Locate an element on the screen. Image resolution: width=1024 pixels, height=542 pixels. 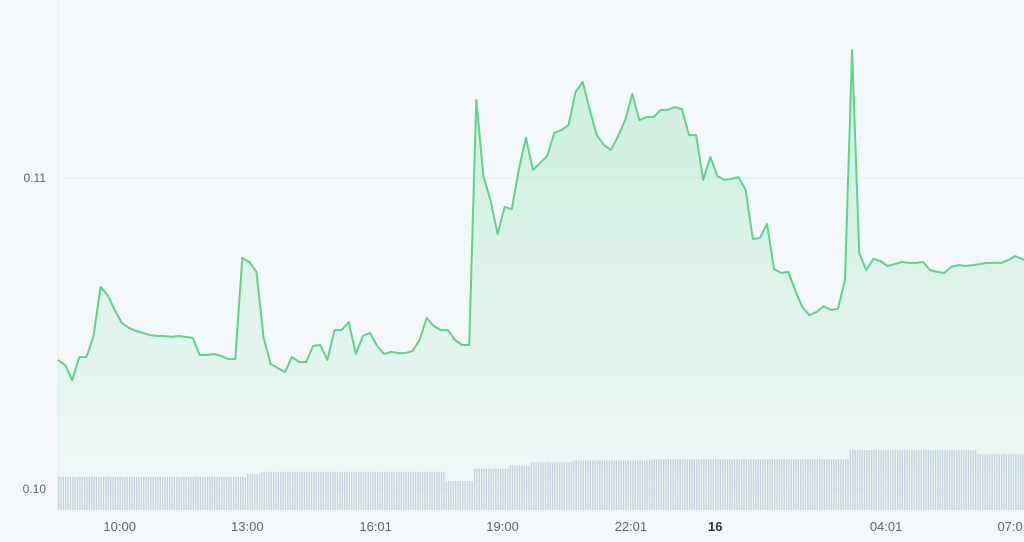
x-tick-label: 19:00 is located at coordinates (502, 526).